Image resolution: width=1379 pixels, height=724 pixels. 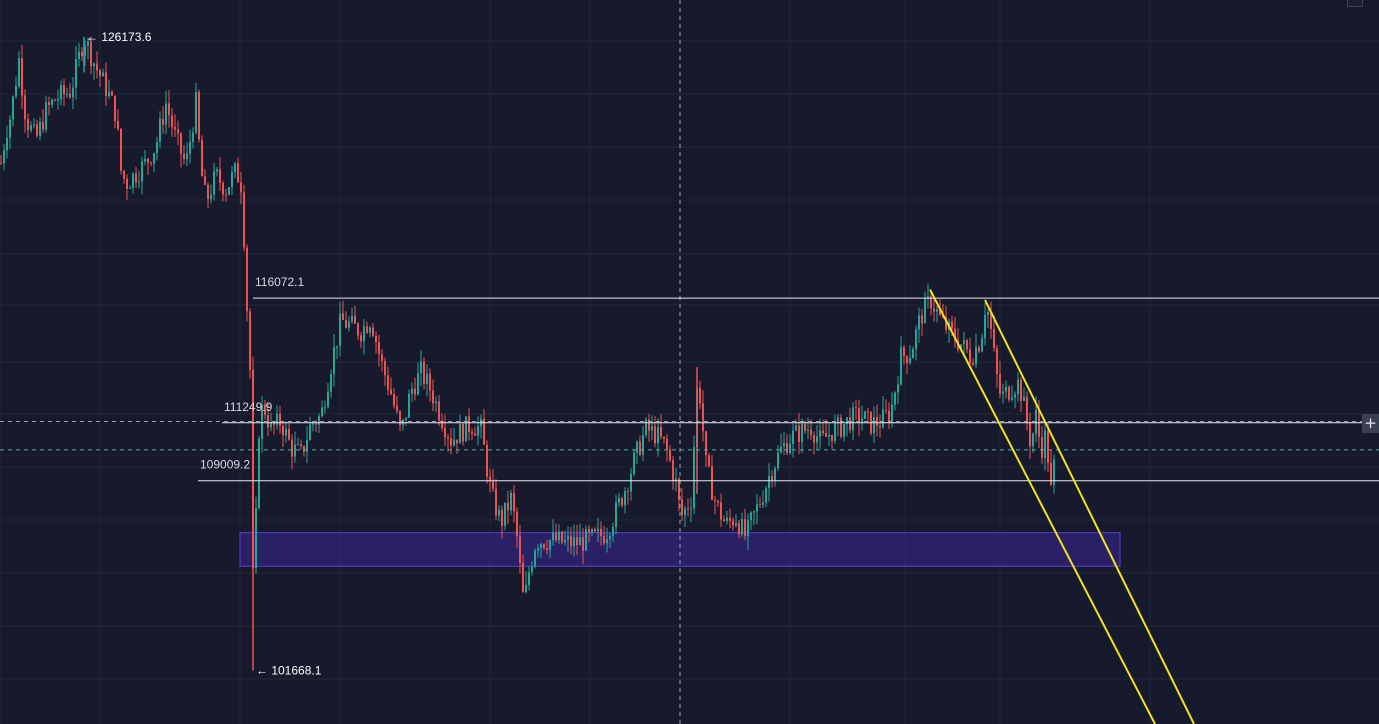 I want to click on trendline, so click(x=1089, y=511).